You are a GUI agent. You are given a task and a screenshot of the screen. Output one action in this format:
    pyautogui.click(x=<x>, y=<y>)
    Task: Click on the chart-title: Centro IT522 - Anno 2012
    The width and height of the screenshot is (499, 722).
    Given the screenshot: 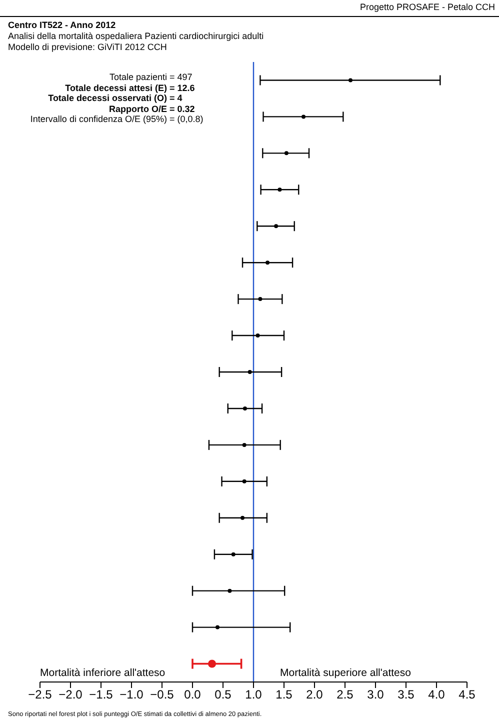 What is the action you would take?
    pyautogui.click(x=62, y=25)
    